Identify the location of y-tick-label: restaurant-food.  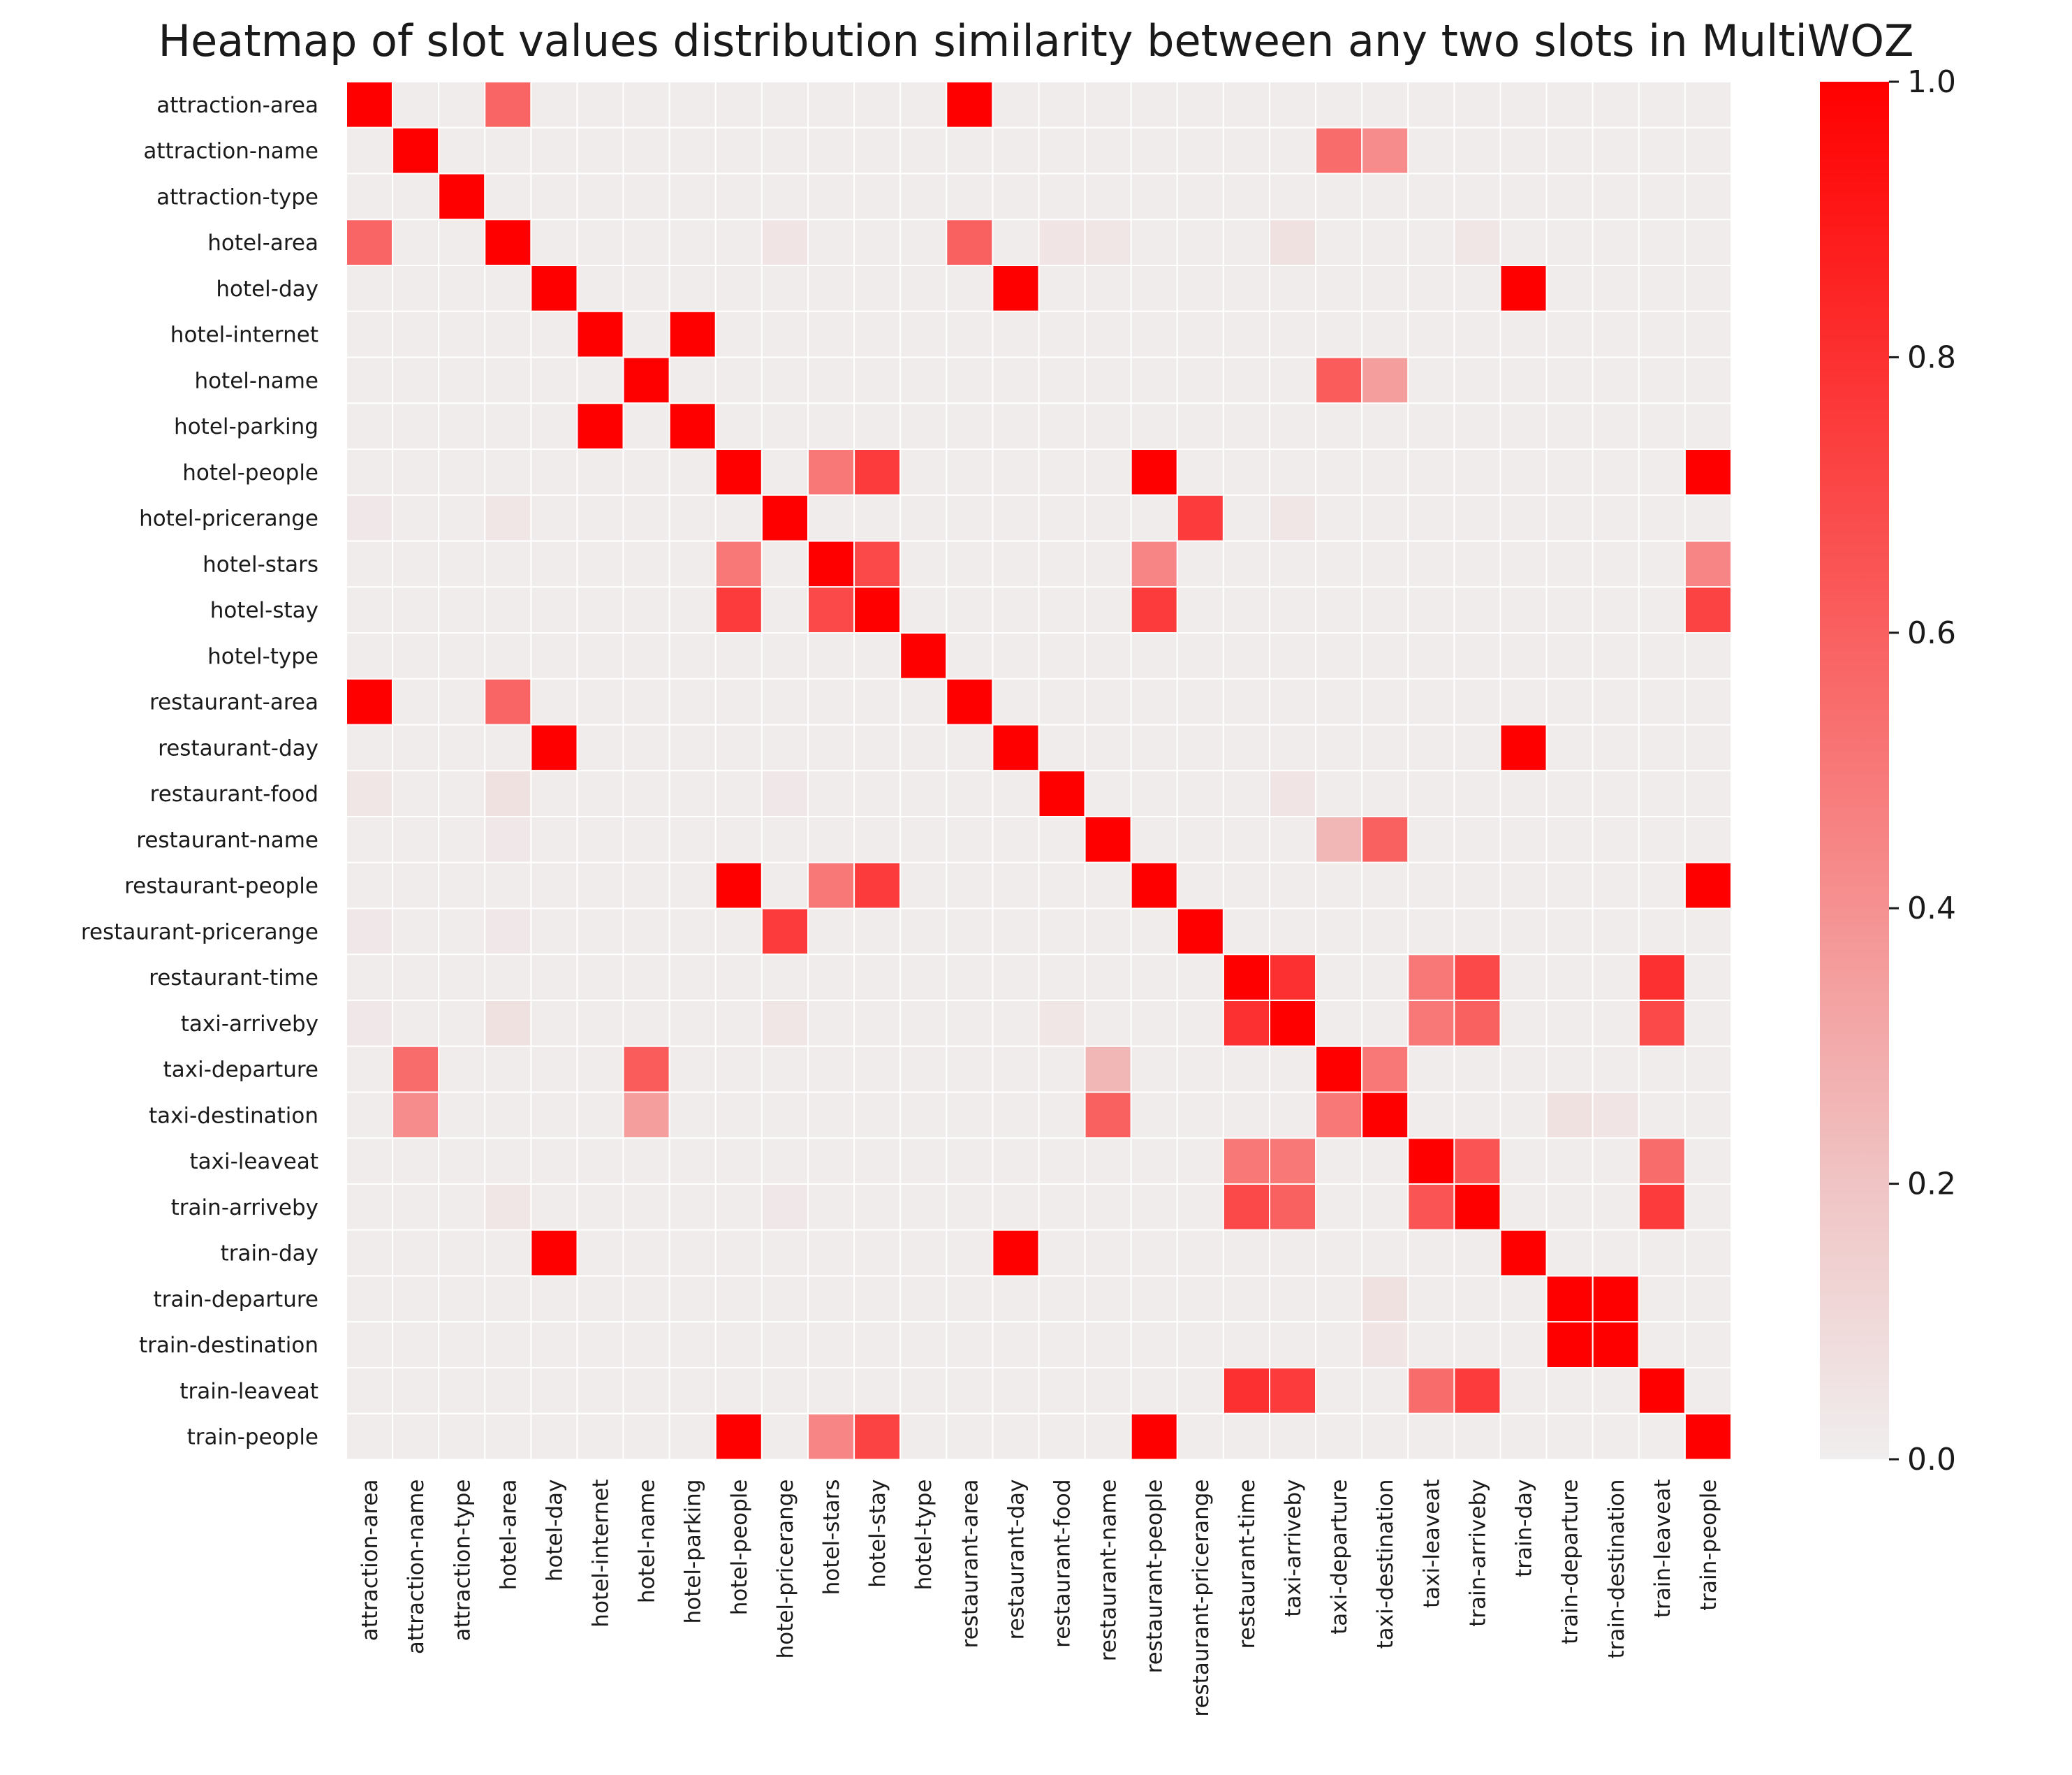
(234, 794).